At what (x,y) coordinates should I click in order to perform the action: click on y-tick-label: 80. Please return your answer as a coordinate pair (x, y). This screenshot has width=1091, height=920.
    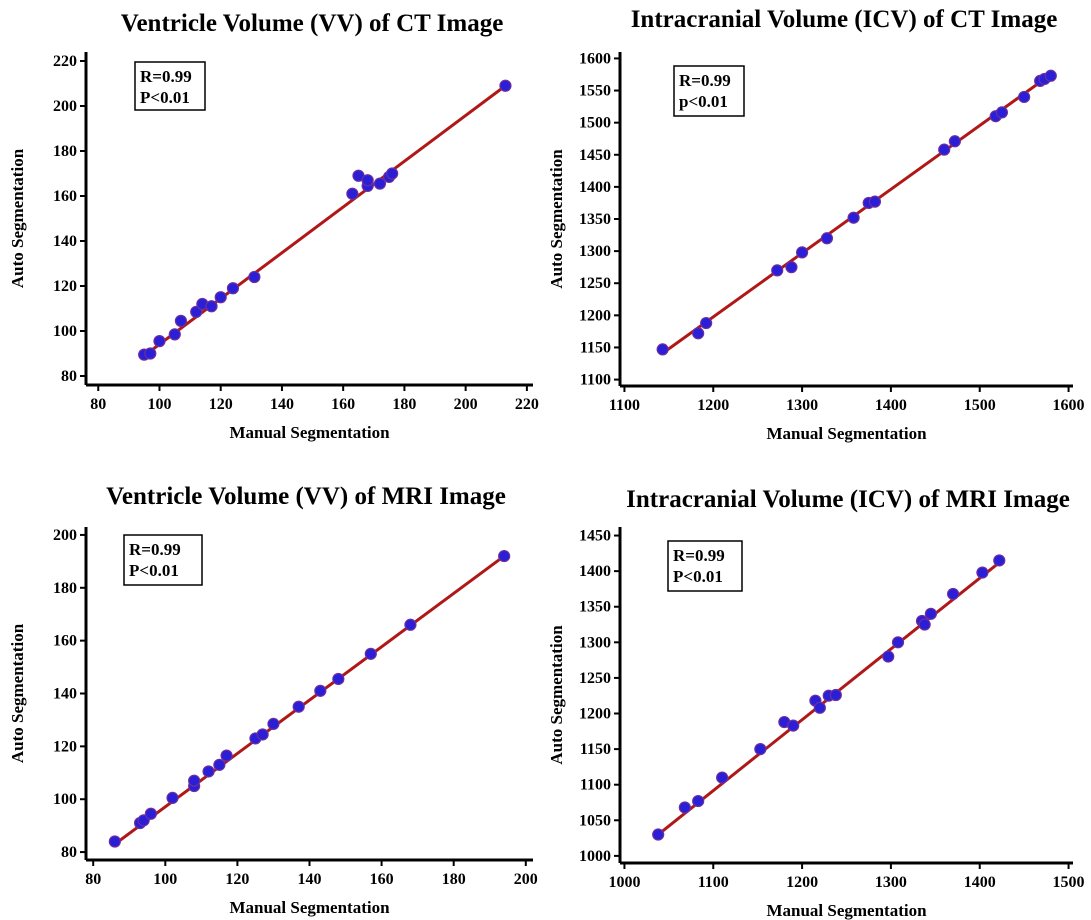
    Looking at the image, I should click on (69, 852).